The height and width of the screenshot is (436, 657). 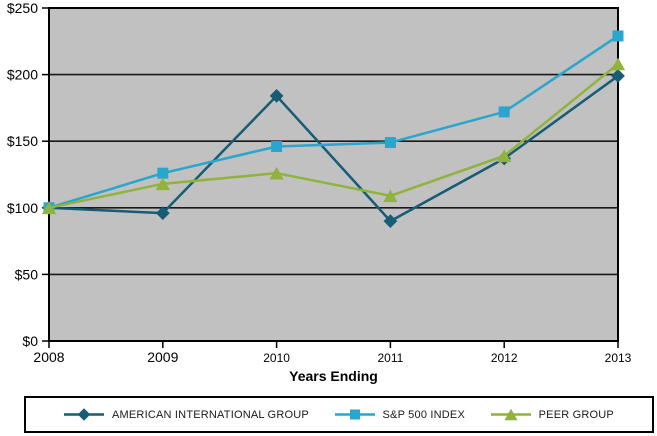 What do you see at coordinates (162, 357) in the screenshot?
I see `x-tick-label: 2009` at bounding box center [162, 357].